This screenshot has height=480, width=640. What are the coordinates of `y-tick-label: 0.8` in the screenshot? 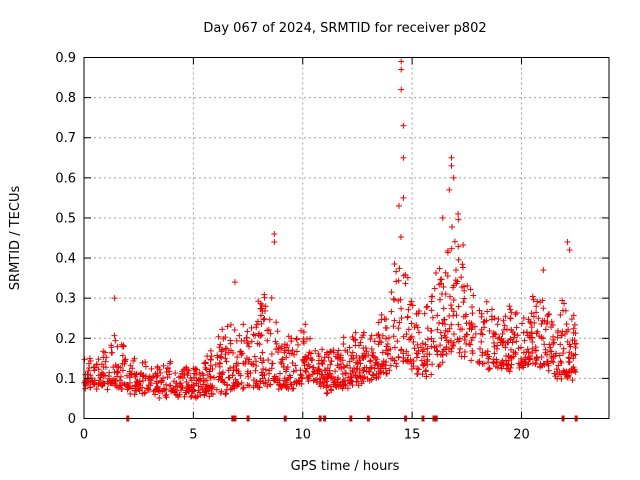 It's located at (65, 98).